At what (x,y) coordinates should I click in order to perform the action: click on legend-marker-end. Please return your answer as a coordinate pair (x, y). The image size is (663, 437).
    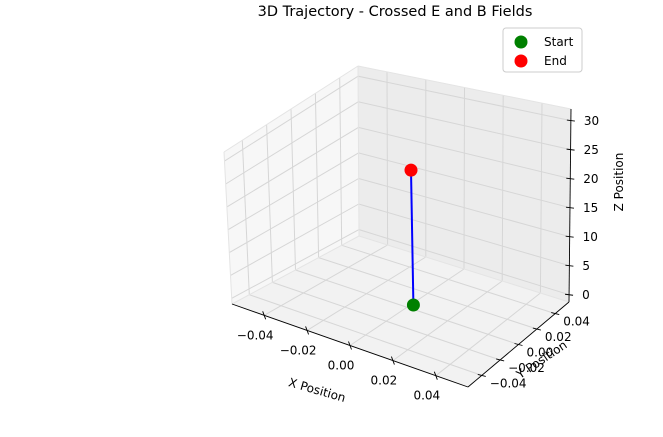
    Looking at the image, I should click on (521, 61).